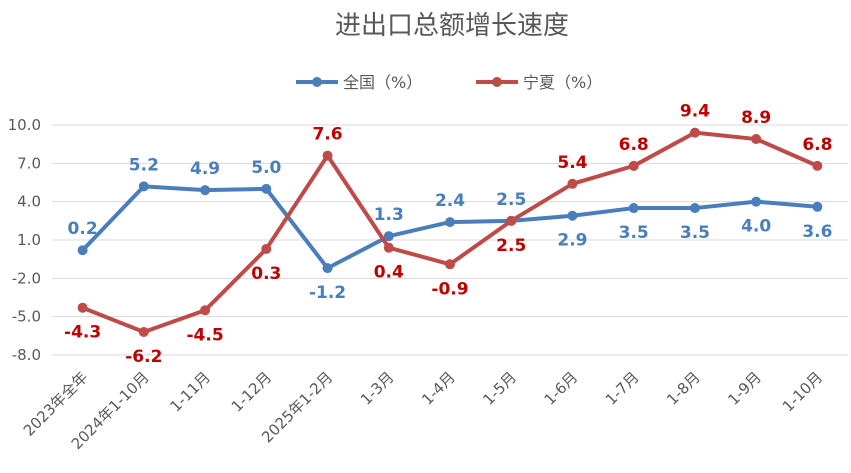 This screenshot has width=851, height=473. Describe the element at coordinates (572, 241) in the screenshot. I see `data-label: 2.9` at that location.